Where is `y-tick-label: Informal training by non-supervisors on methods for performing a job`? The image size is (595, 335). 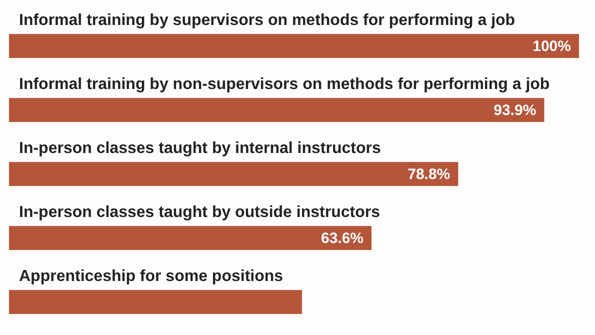
y-tick-label: Informal training by non-supervisors on methods for performing a job is located at coordinates (284, 84).